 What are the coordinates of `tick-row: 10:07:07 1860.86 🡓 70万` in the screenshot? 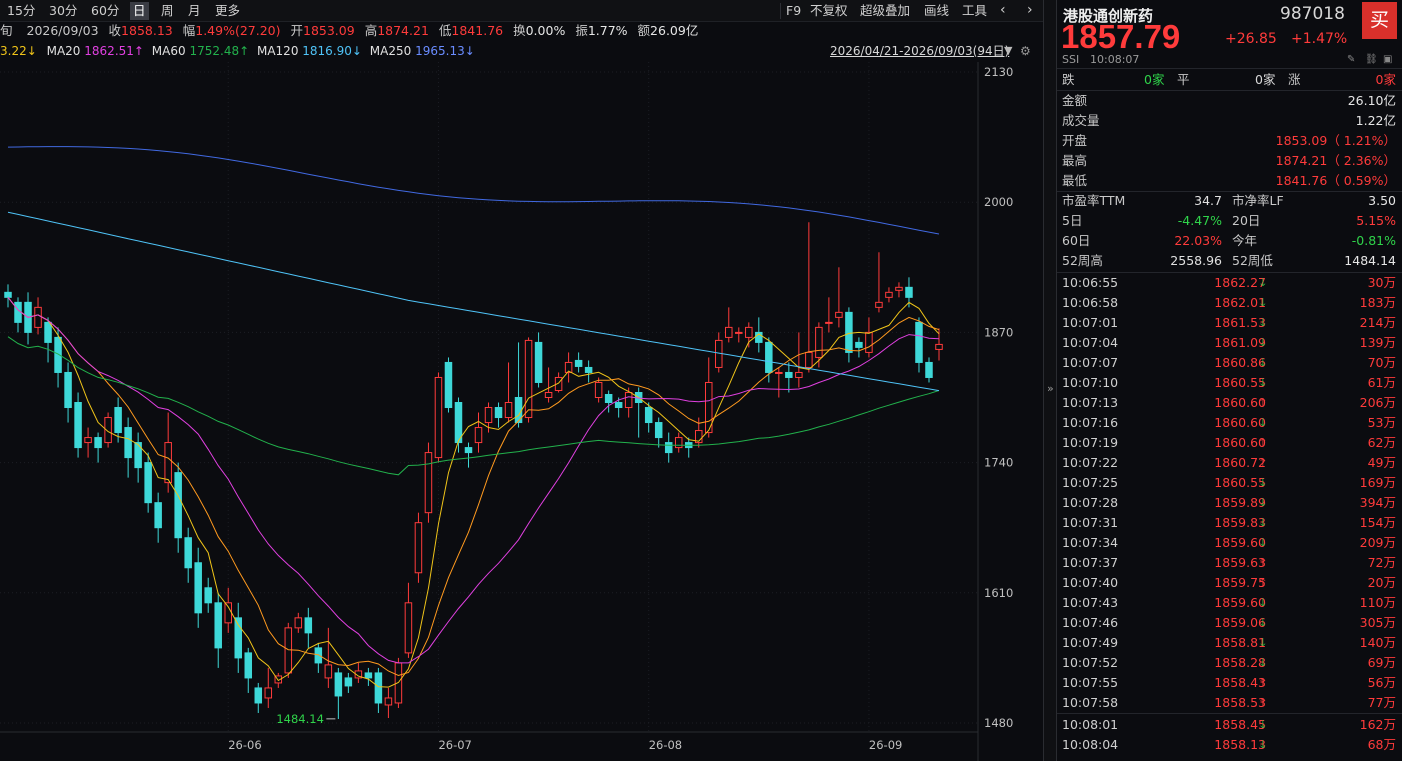 It's located at (1229, 363).